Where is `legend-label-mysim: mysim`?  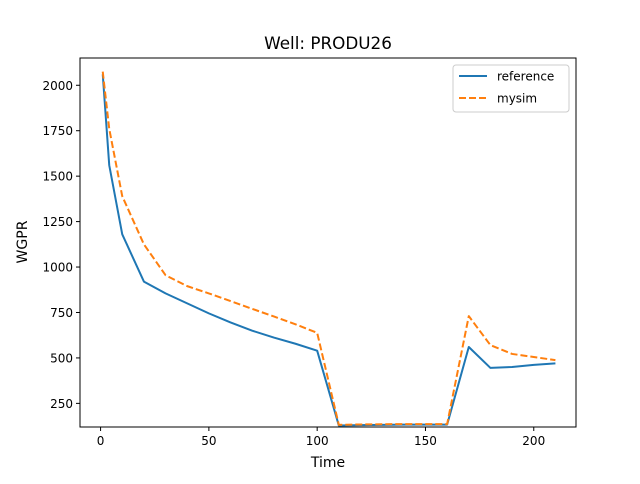
legend-label-mysim: mysim is located at coordinates (517, 99).